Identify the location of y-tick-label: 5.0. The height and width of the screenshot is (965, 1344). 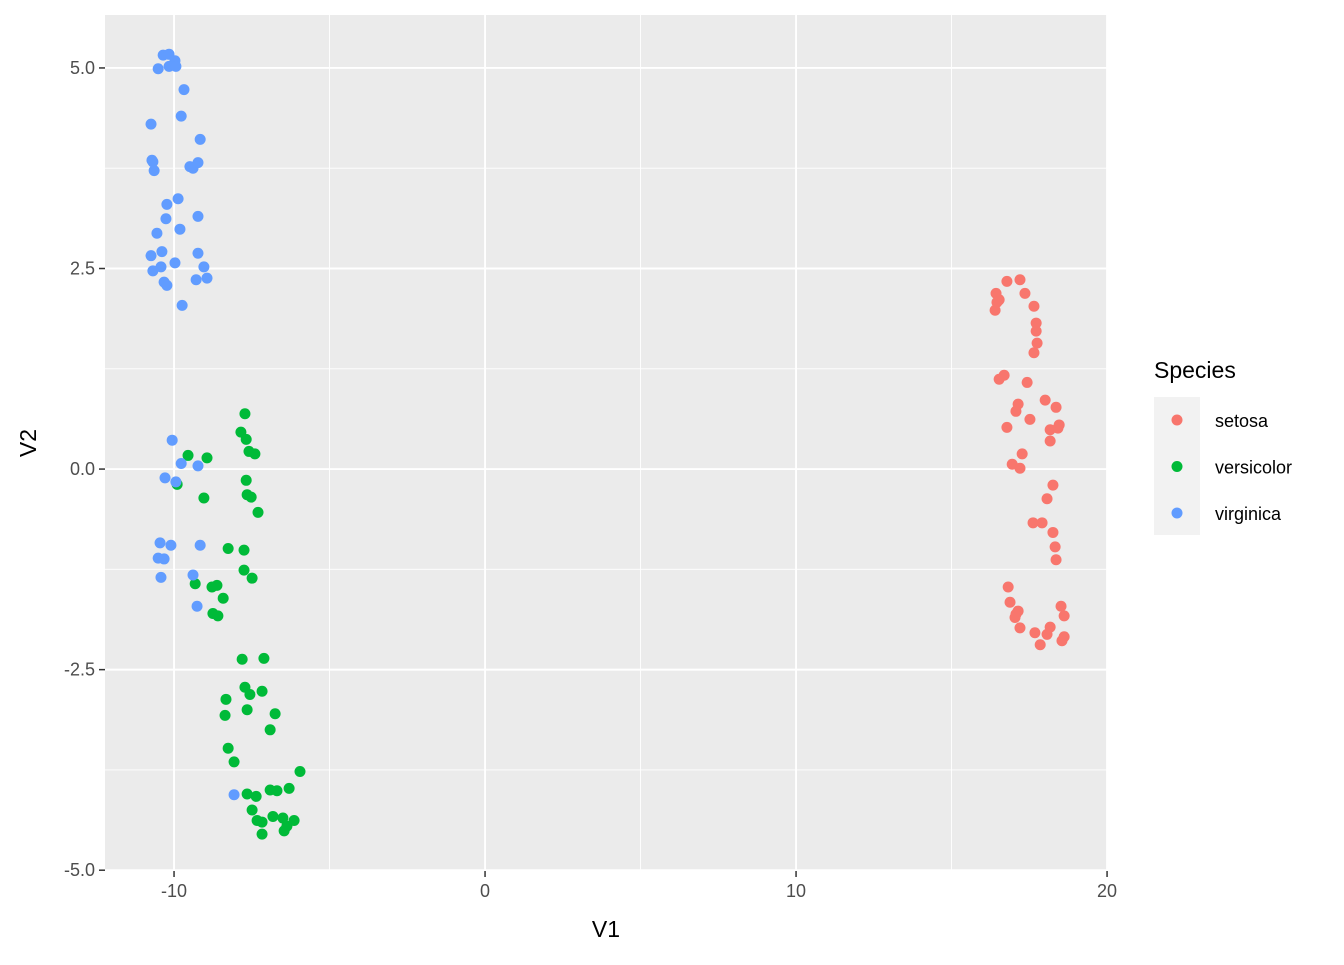
(82, 68).